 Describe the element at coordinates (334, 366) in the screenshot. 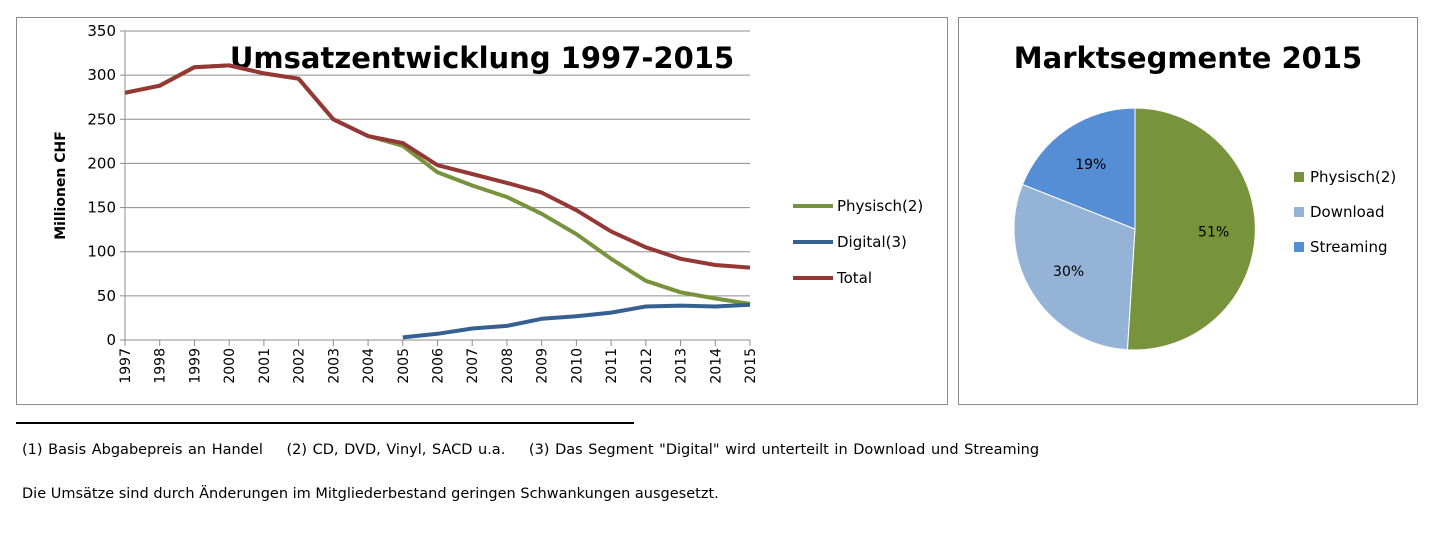

I see `x-tick-label: 2003` at that location.